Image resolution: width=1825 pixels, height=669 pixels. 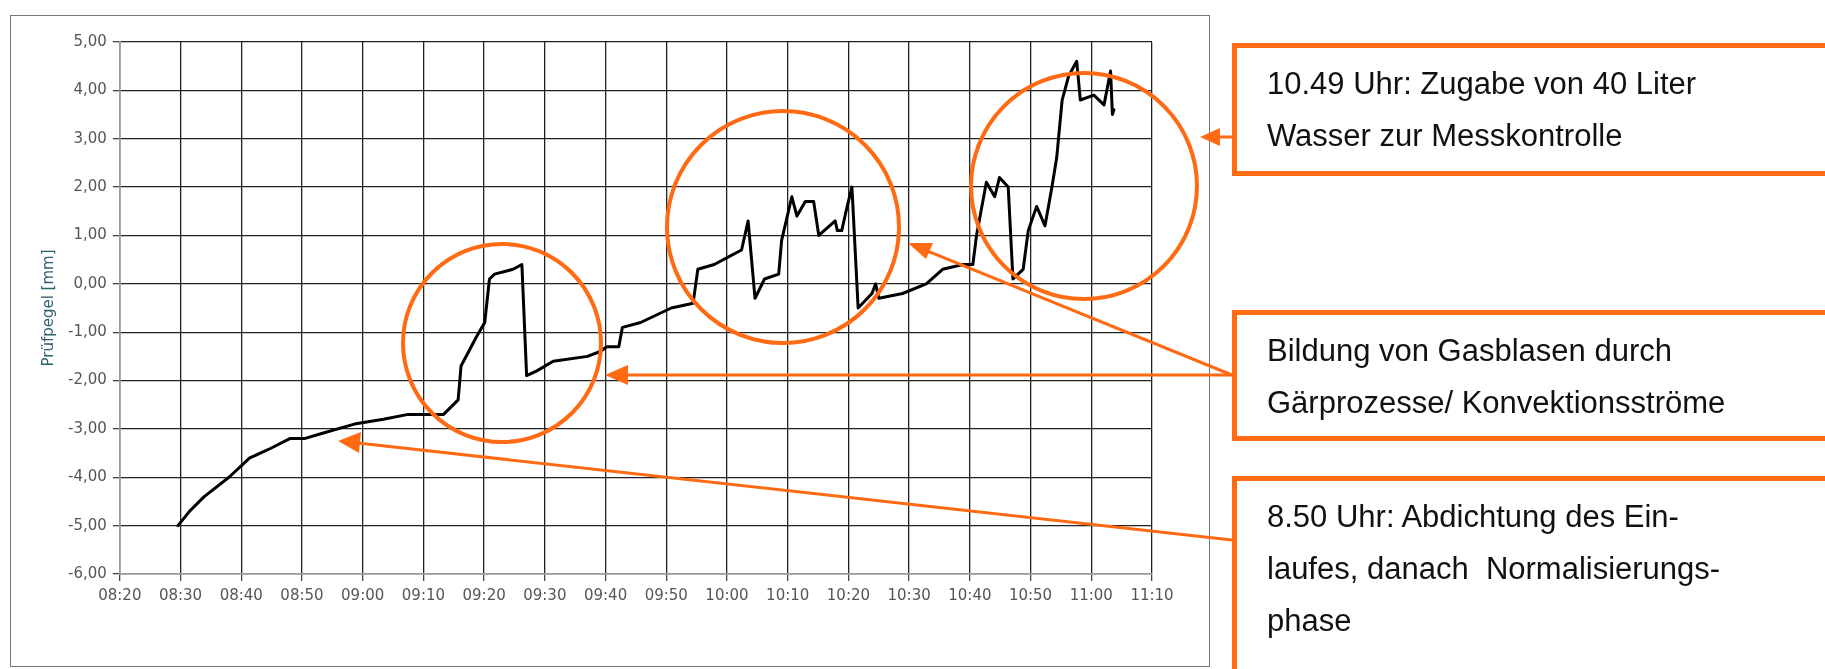 What do you see at coordinates (788, 594) in the screenshot?
I see `x-tick-label: 10:10` at bounding box center [788, 594].